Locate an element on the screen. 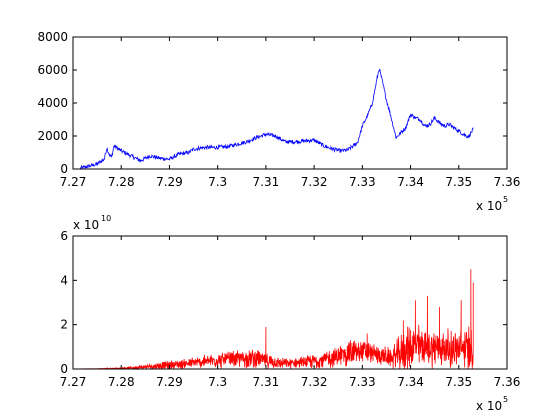  y-tick-label: 2 is located at coordinates (64, 325).